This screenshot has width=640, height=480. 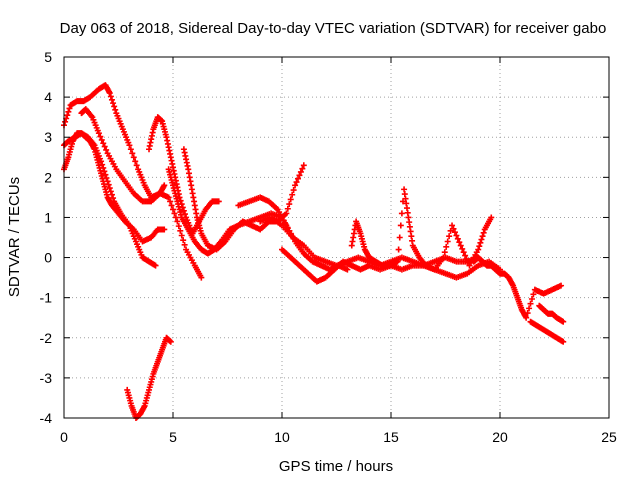 What do you see at coordinates (48, 177) in the screenshot?
I see `y-tick-label: 2` at bounding box center [48, 177].